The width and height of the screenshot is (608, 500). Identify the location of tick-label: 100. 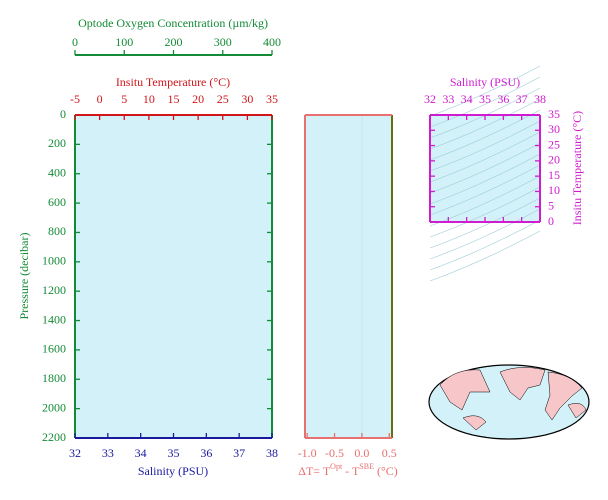
(124, 42).